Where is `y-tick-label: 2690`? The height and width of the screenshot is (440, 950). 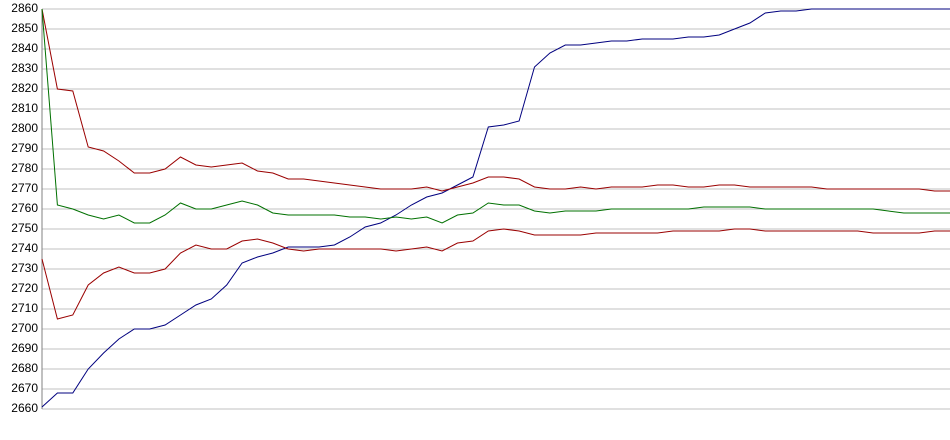
y-tick-label: 2690 is located at coordinates (24, 348).